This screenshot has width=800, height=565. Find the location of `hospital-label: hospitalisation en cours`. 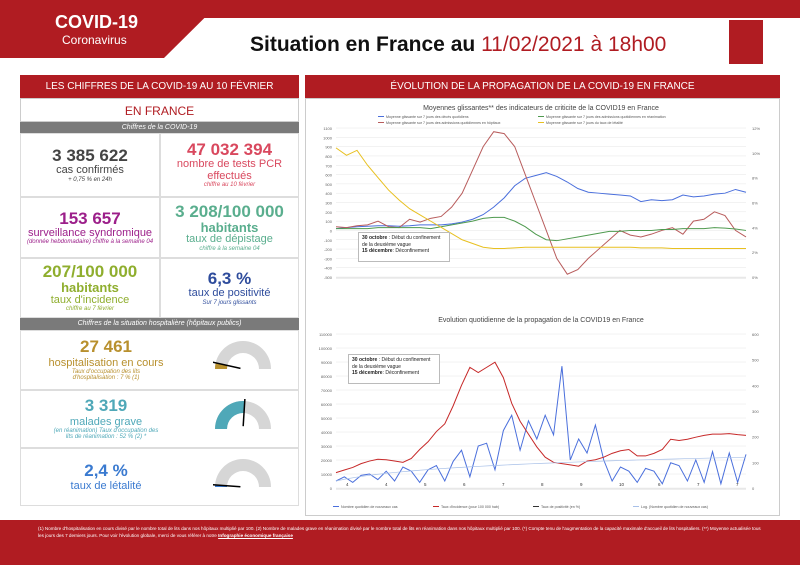

hospital-label: hospitalisation en cours is located at coordinates (106, 362).